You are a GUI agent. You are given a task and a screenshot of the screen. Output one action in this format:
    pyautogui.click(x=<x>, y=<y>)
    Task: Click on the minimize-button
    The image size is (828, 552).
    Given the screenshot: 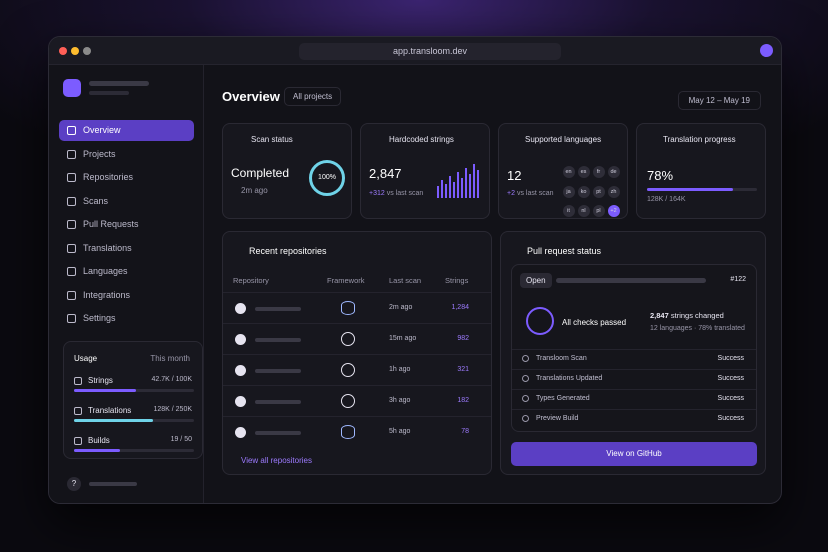 What is the action you would take?
    pyautogui.click(x=75, y=51)
    